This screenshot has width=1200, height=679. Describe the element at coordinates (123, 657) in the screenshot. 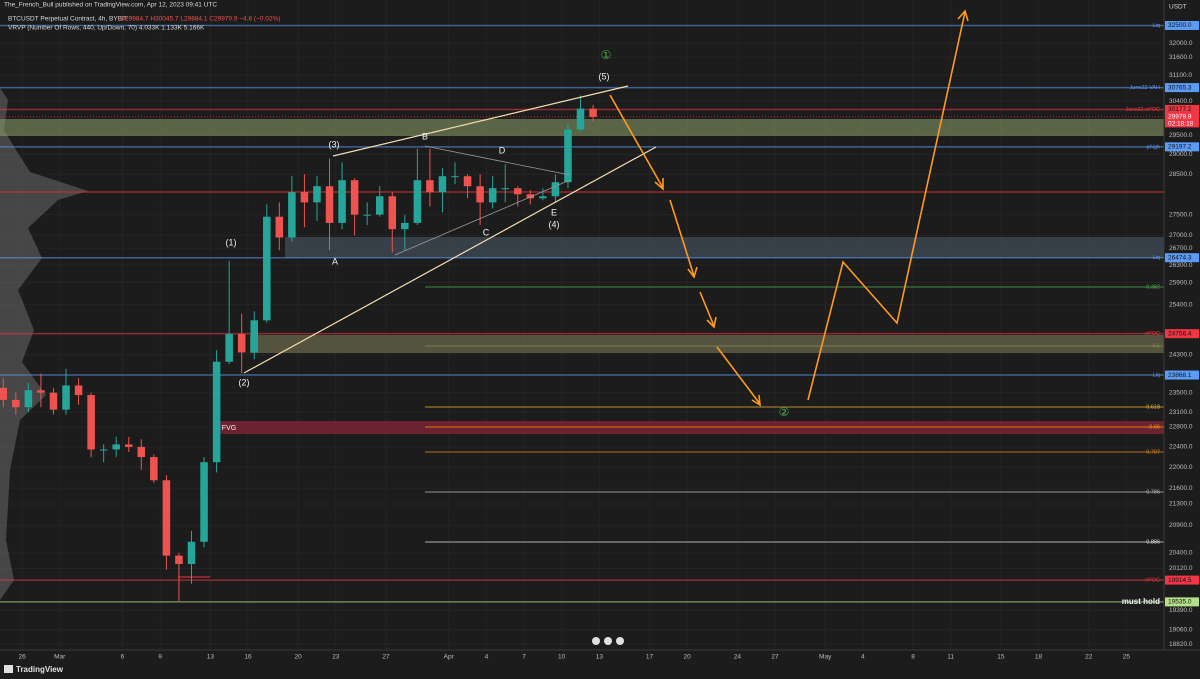

I see `x-tick-label: 6` at that location.